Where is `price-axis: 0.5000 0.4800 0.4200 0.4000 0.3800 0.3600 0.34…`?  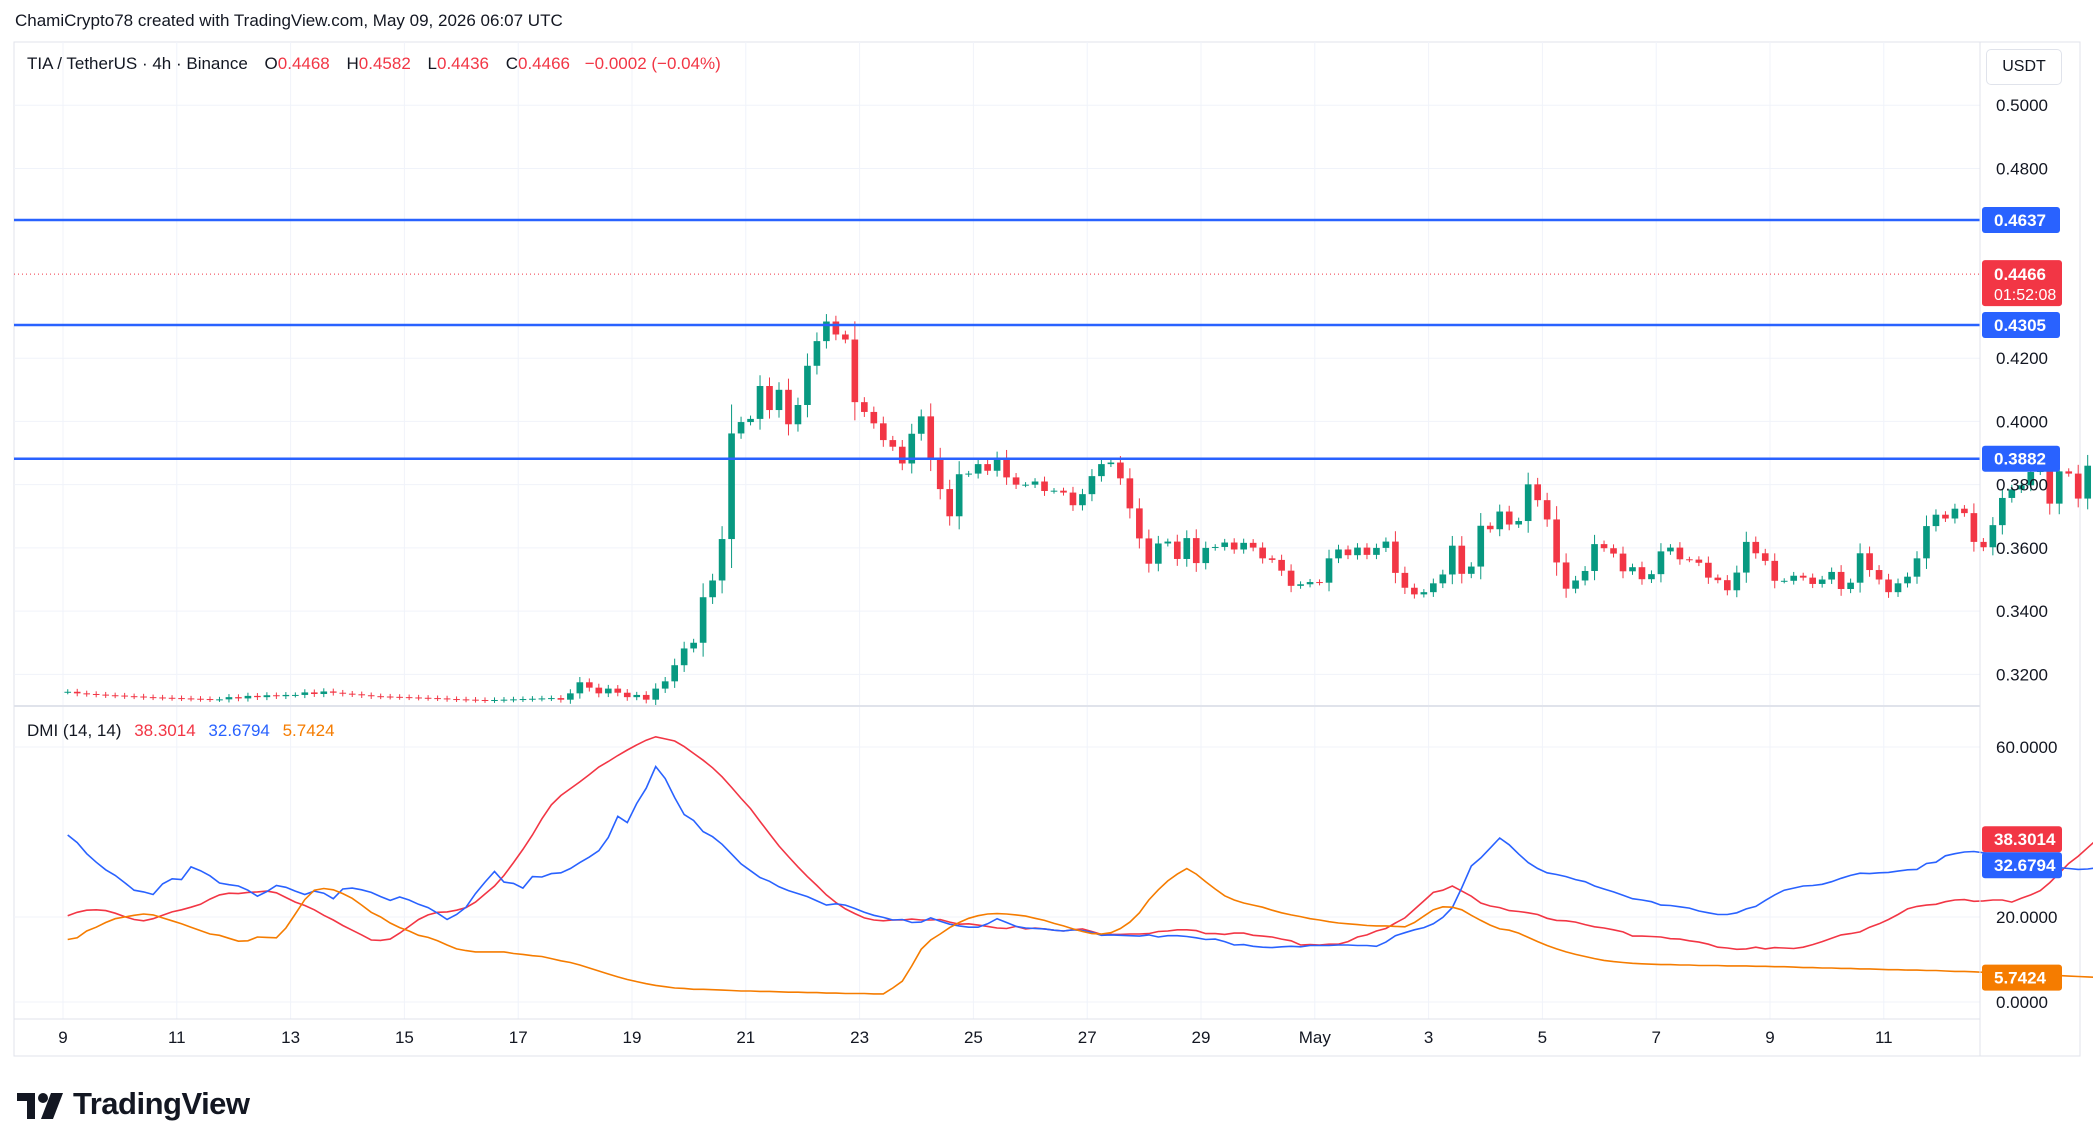
price-axis: 0.5000 0.4800 0.4200 0.4000 0.3800 0.3600 0.34… is located at coordinates (2022, 390).